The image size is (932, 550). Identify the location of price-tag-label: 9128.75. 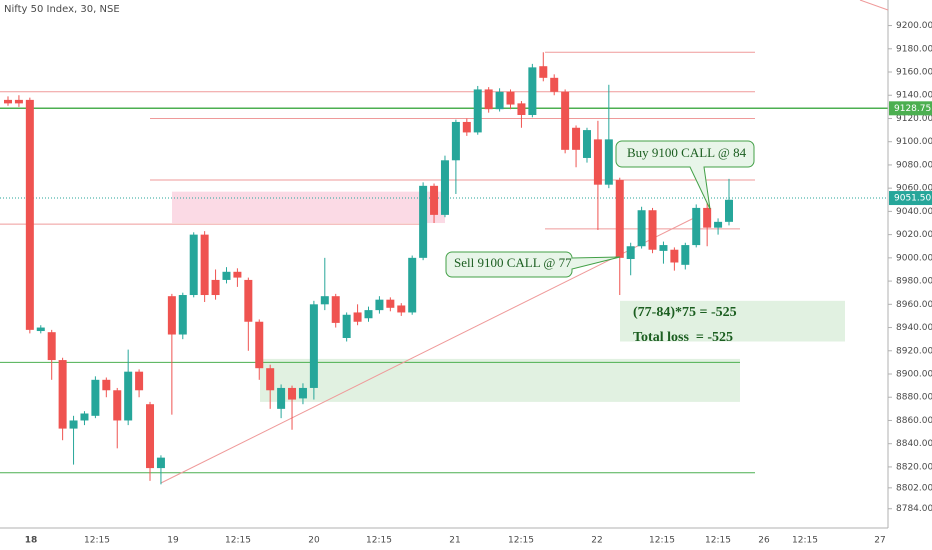
(912, 109).